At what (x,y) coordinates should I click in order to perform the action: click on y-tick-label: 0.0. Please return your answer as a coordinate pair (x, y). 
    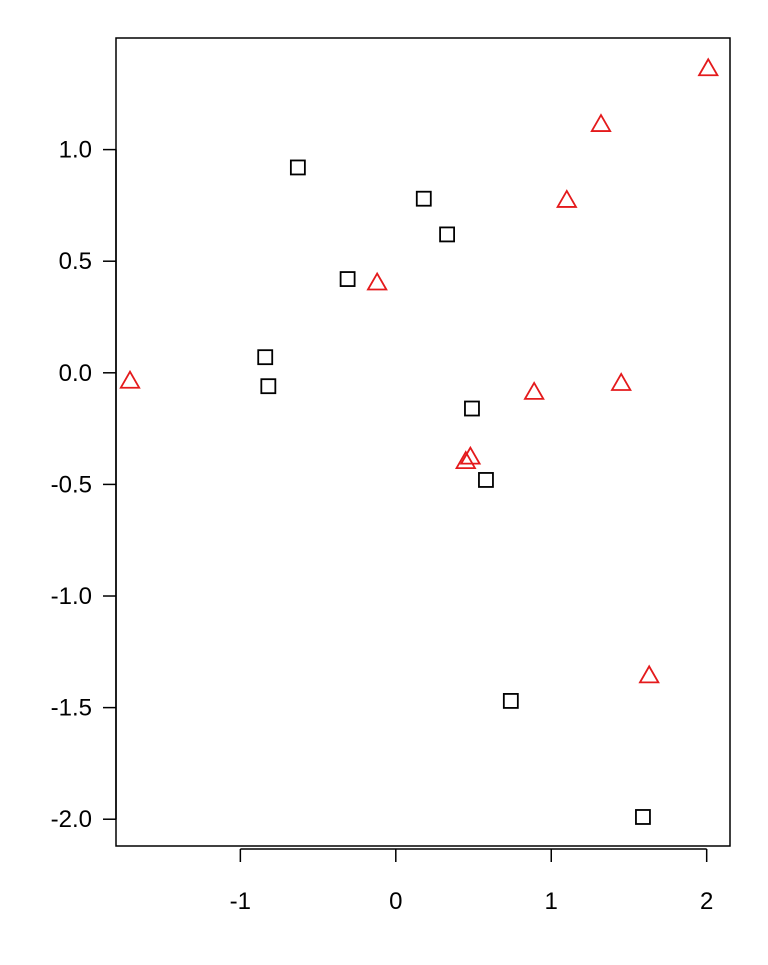
    Looking at the image, I should click on (75, 373).